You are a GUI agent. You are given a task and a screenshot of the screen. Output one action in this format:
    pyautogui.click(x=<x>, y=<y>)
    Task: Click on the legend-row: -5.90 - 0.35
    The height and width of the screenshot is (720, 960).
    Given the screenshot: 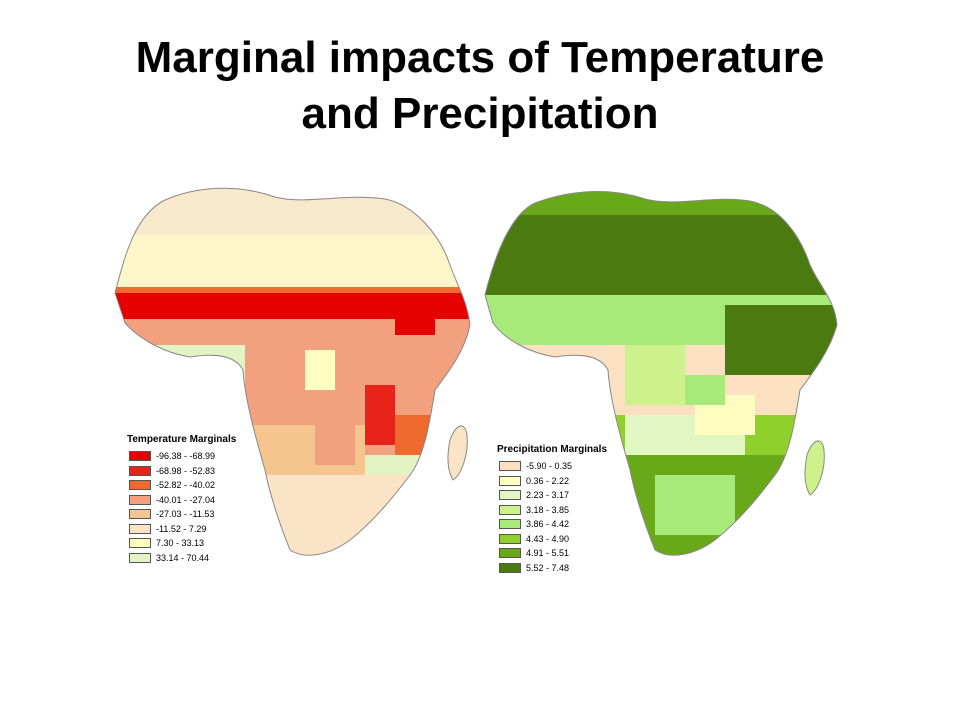 What is the action you would take?
    pyautogui.click(x=553, y=466)
    